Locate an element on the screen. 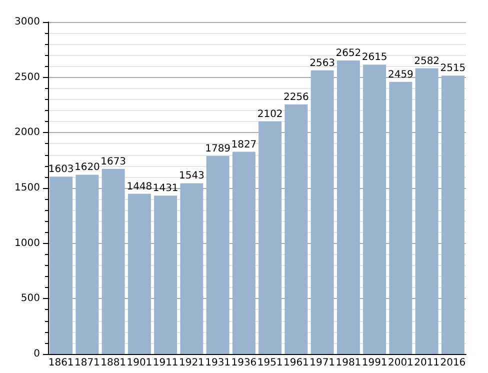  y-tick-label: 2000 is located at coordinates (27, 132).